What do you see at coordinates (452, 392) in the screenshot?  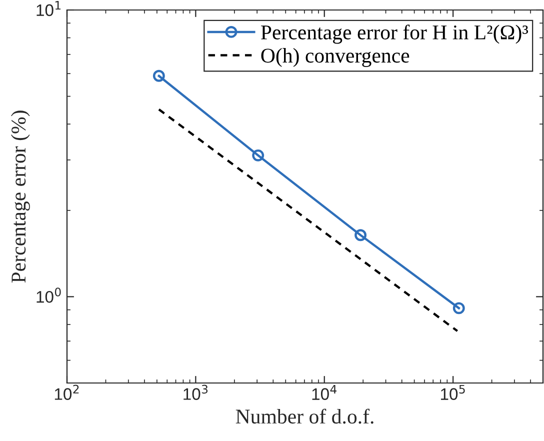 I see `x-tick-label: 10$^{5}$` at bounding box center [452, 392].